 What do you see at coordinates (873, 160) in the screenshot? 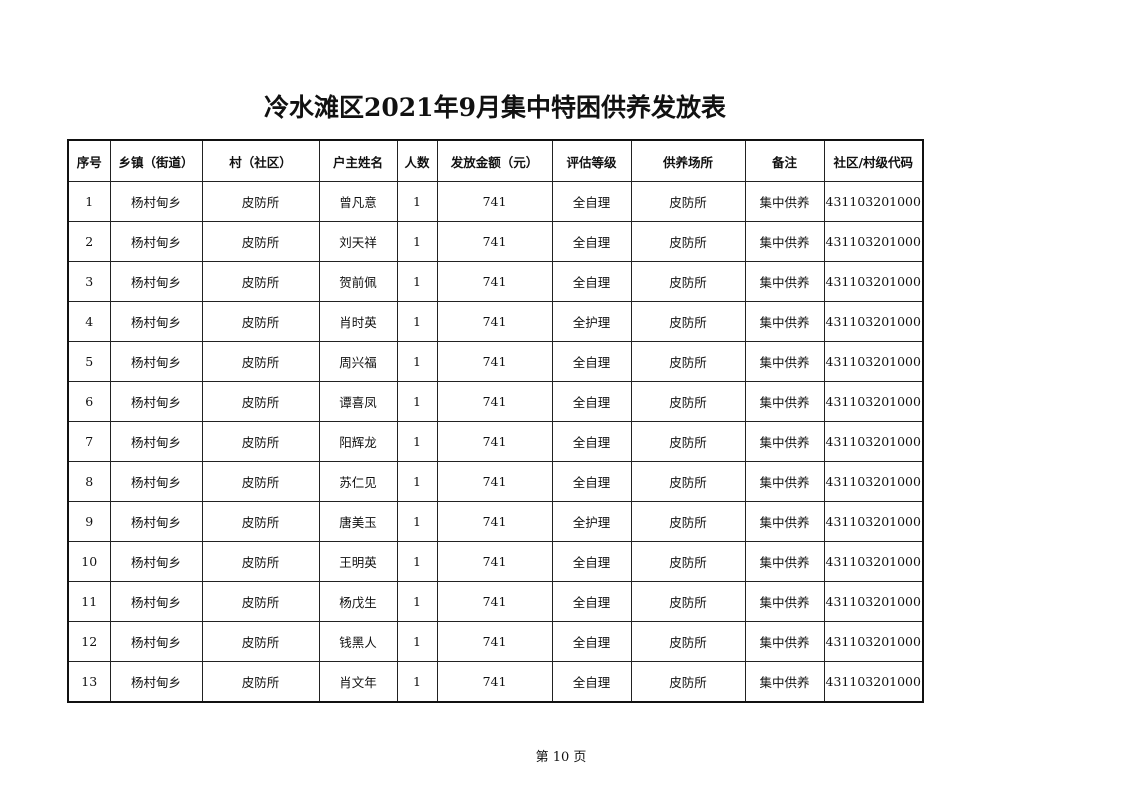
I see `column-header: 社区/村级代码` at bounding box center [873, 160].